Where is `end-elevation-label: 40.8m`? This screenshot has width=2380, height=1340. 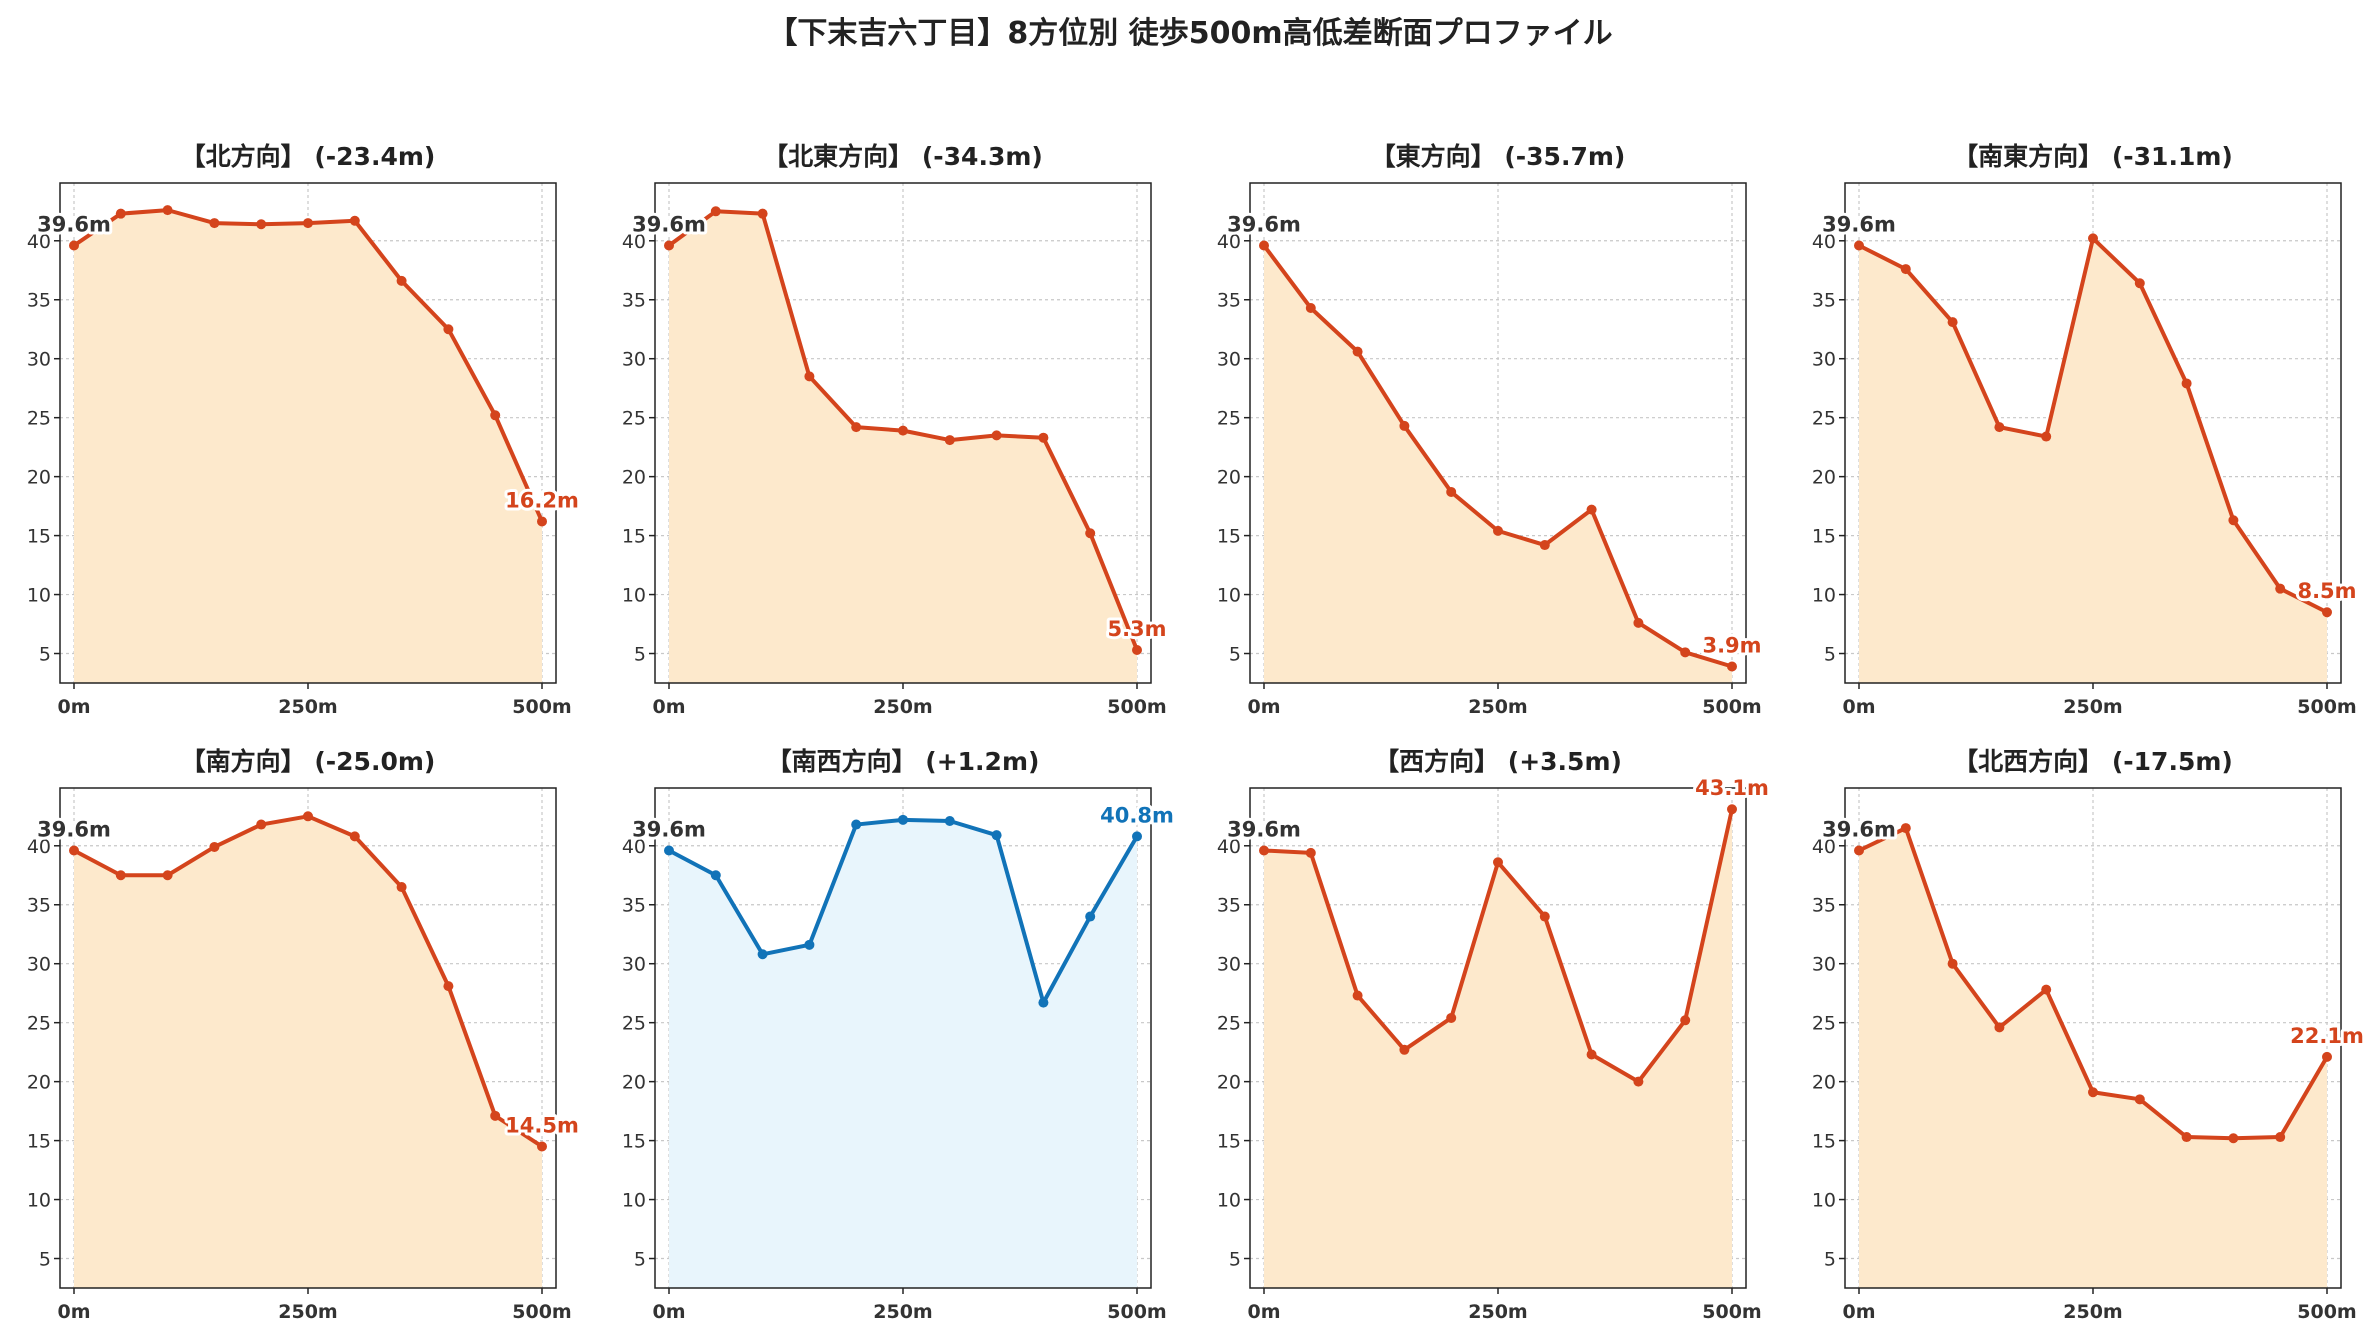 end-elevation-label: 40.8m is located at coordinates (1137, 815).